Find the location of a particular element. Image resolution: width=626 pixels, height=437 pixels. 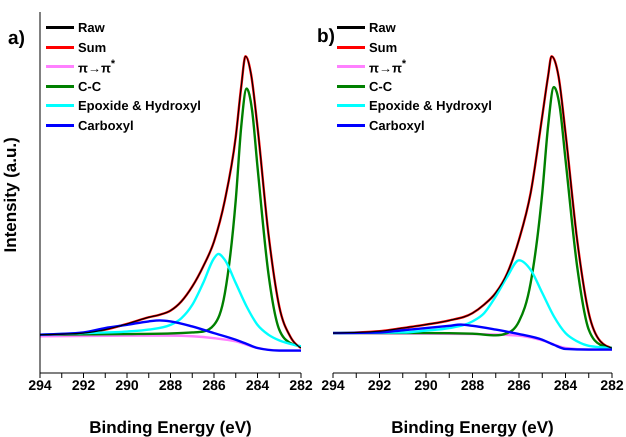

y-axis-title: Intensity (a.u.) is located at coordinates (10, 194).